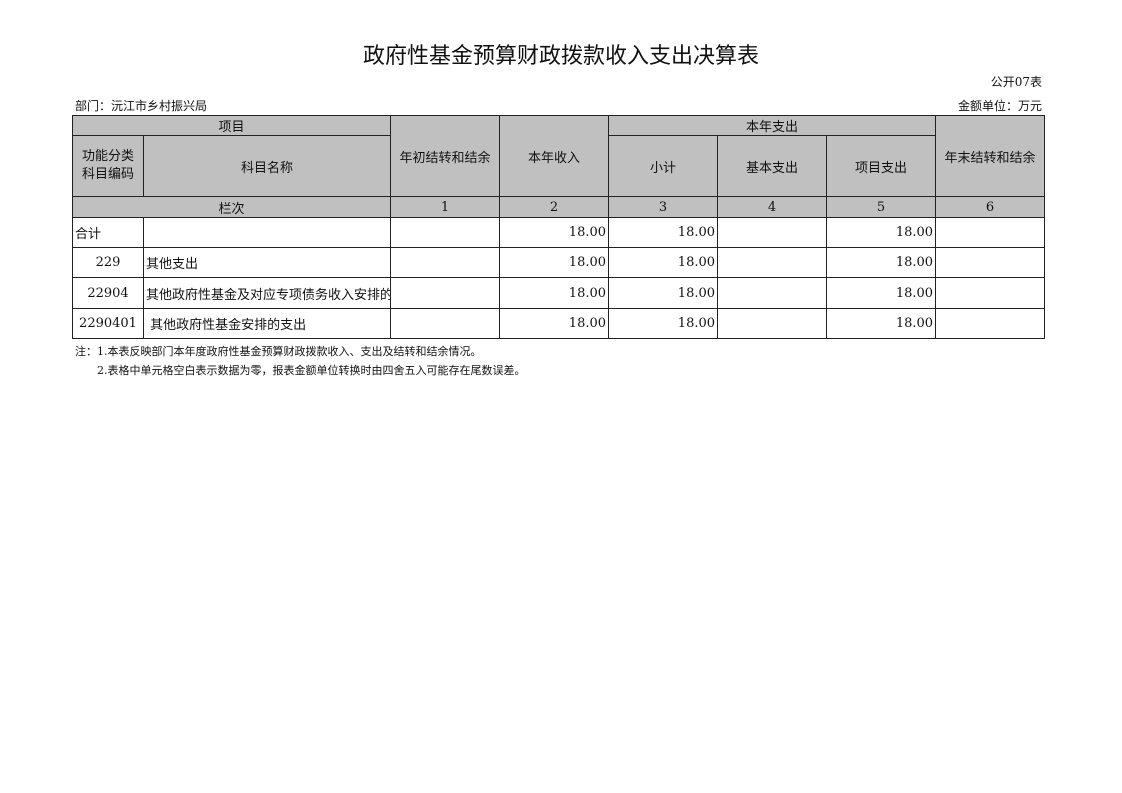 The height and width of the screenshot is (793, 1122). What do you see at coordinates (560, 56) in the screenshot?
I see `page-title: 政府性基金预算财政拨款收入支出决算表` at bounding box center [560, 56].